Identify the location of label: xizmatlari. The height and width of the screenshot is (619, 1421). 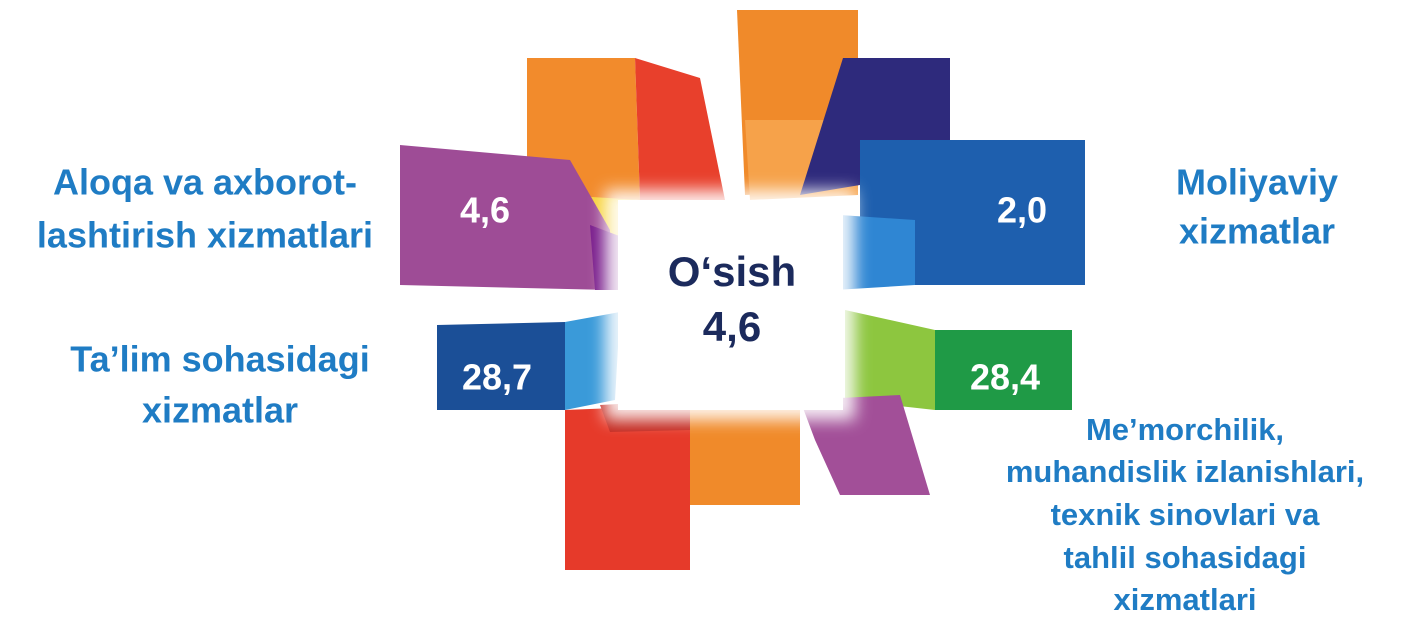
(1184, 599).